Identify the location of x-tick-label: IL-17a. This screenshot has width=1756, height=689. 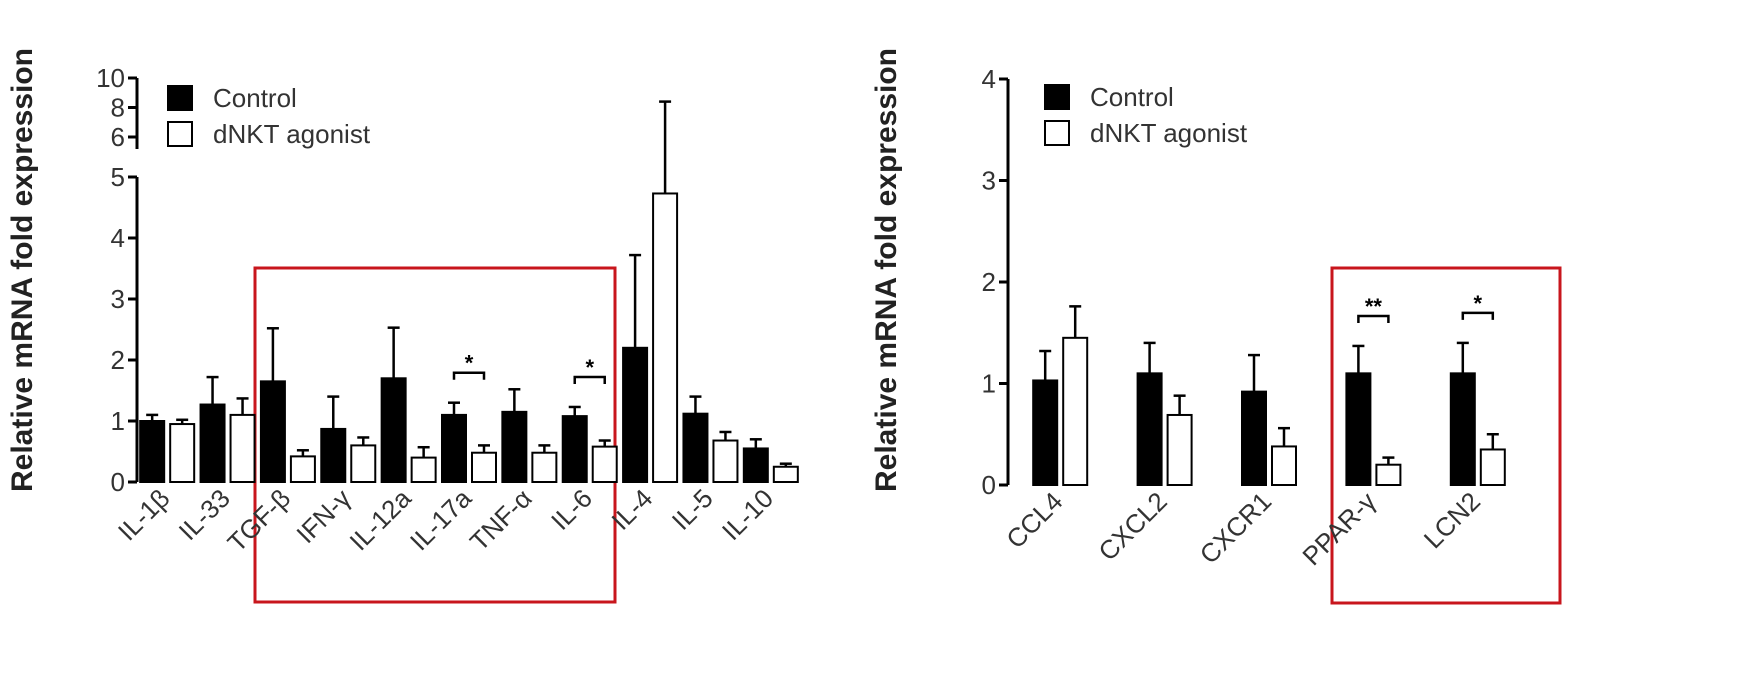
(441, 520).